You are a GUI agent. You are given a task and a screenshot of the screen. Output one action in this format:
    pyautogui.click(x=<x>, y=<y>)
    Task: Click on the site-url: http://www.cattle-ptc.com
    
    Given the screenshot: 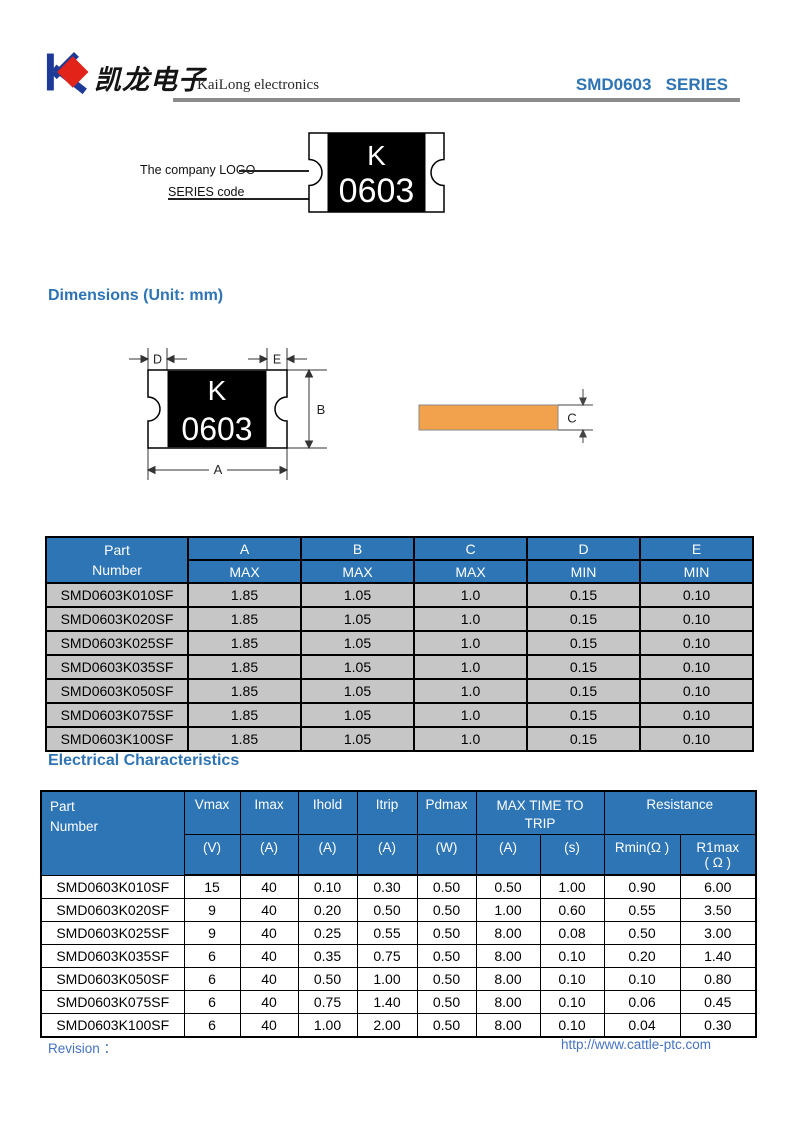 What is the action you would take?
    pyautogui.click(x=635, y=1044)
    